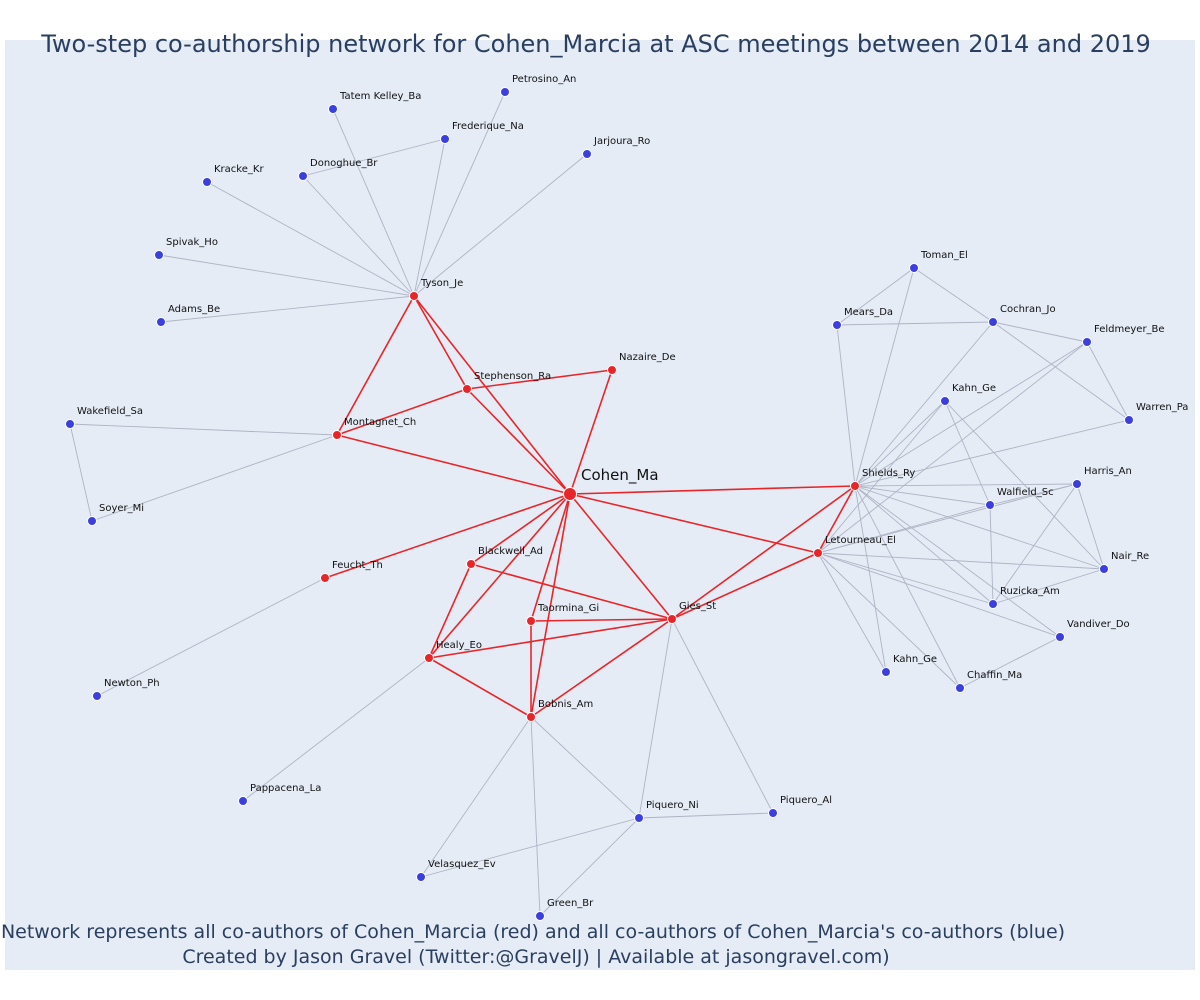 This screenshot has width=1200, height=1000. I want to click on edge-piqueroni-piqueroal, so click(706, 815).